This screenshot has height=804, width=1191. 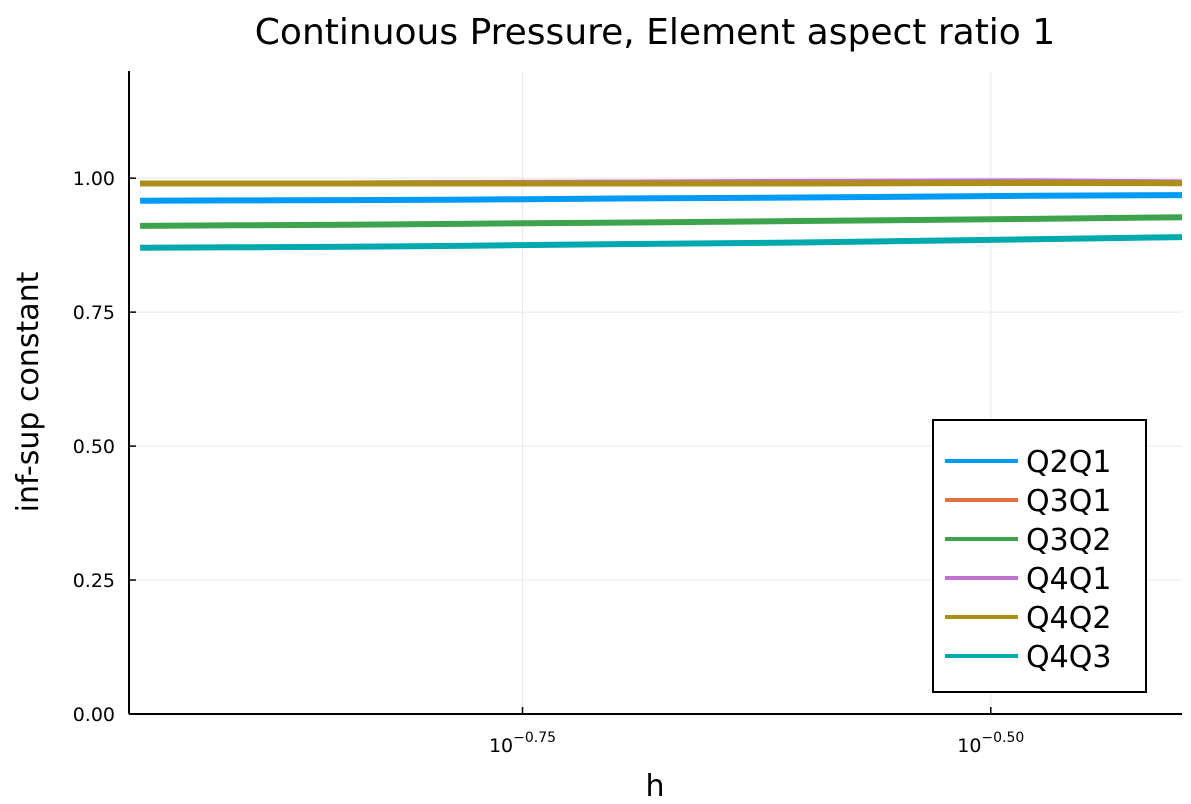 I want to click on series-line-q4q2, so click(x=661, y=183).